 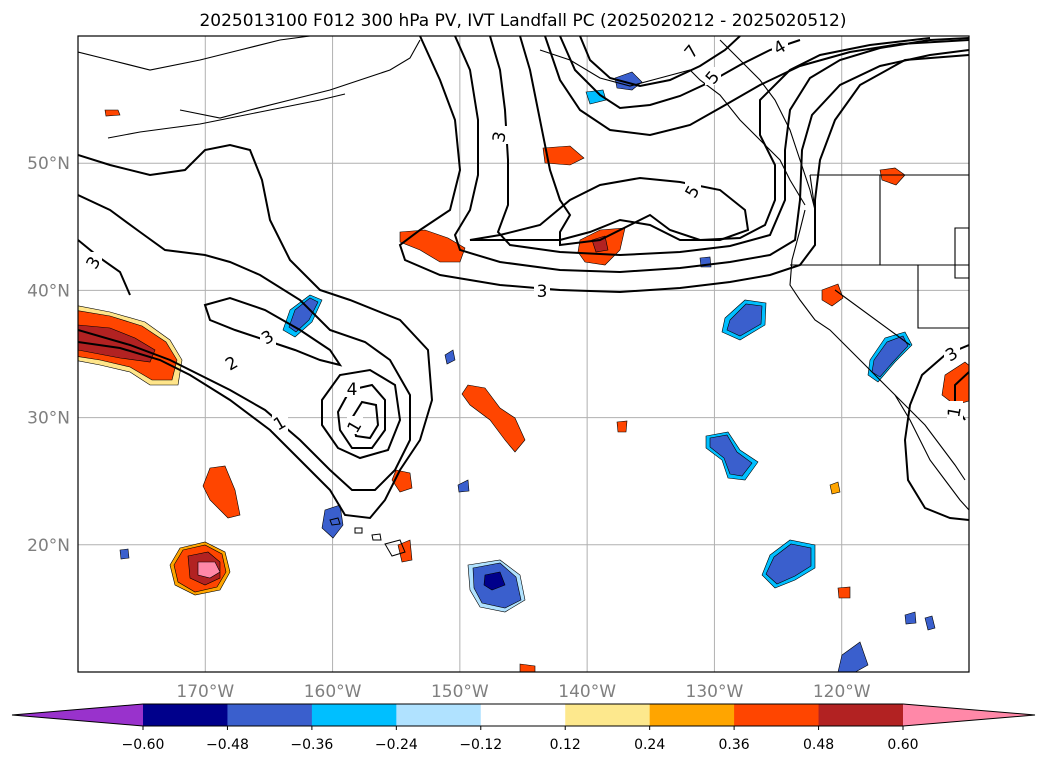 What do you see at coordinates (226, 116) in the screenshot?
I see `aleutian-chain` at bounding box center [226, 116].